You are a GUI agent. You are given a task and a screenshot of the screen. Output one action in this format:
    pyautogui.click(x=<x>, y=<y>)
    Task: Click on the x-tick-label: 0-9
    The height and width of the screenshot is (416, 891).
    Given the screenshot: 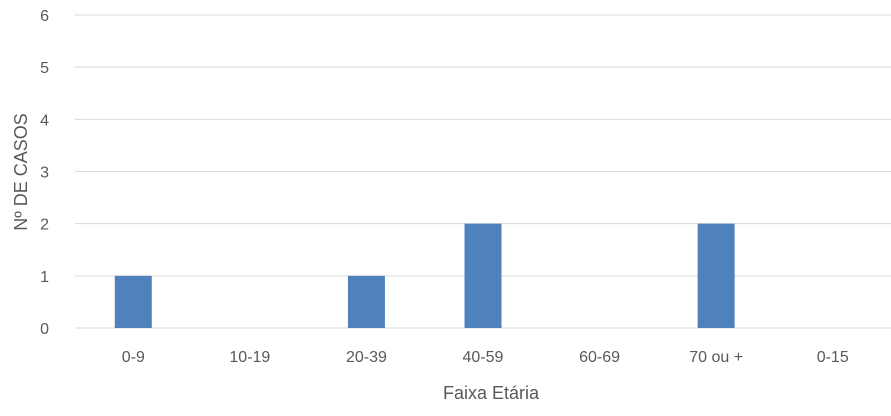 What is the action you would take?
    pyautogui.click(x=133, y=357)
    